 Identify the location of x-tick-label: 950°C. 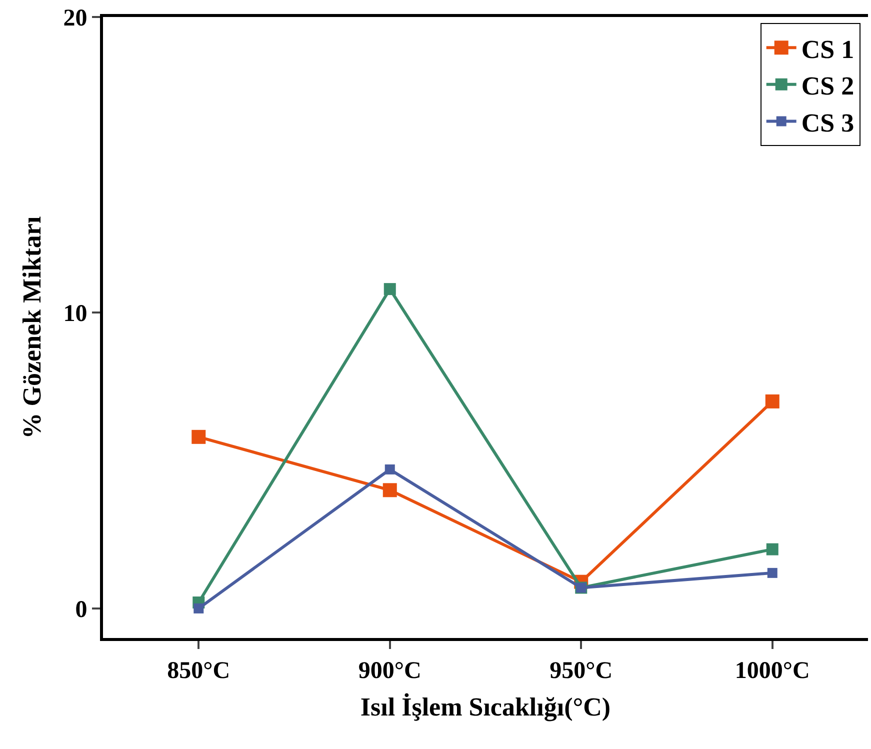
(581, 671).